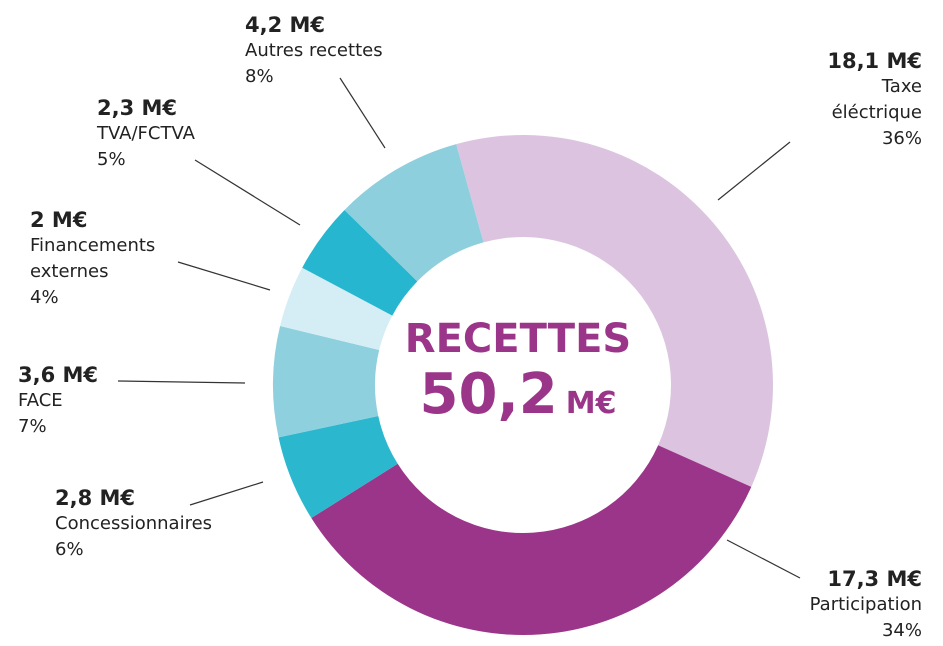 This screenshot has width=943, height=646. Describe the element at coordinates (518, 339) in the screenshot. I see `center-title: RECETTES` at that location.